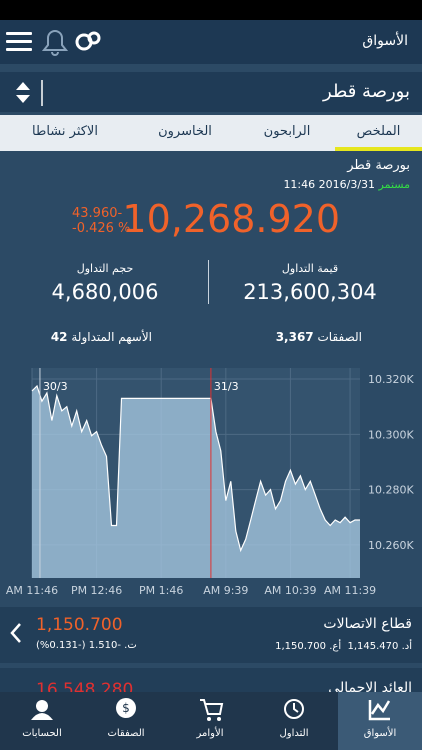 This screenshot has width=422, height=750. What do you see at coordinates (340, 337) in the screenshot?
I see `stat-label: الصفقات` at bounding box center [340, 337].